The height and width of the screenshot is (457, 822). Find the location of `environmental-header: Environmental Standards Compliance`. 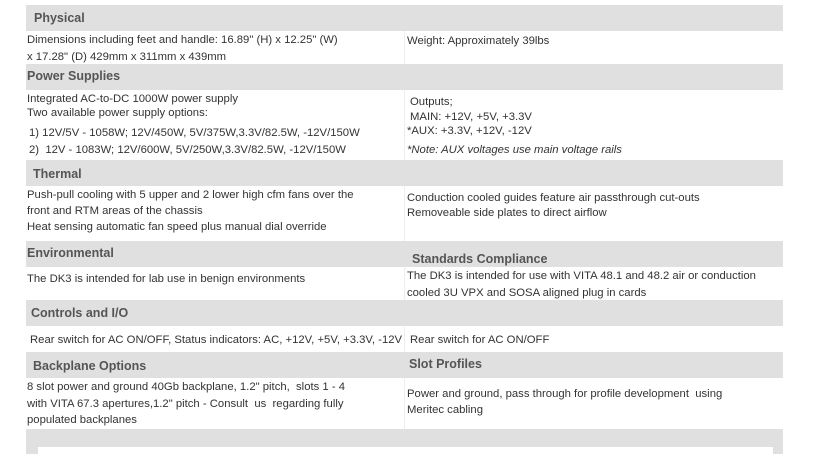

environmental-header: Environmental Standards Compliance is located at coordinates (404, 254).